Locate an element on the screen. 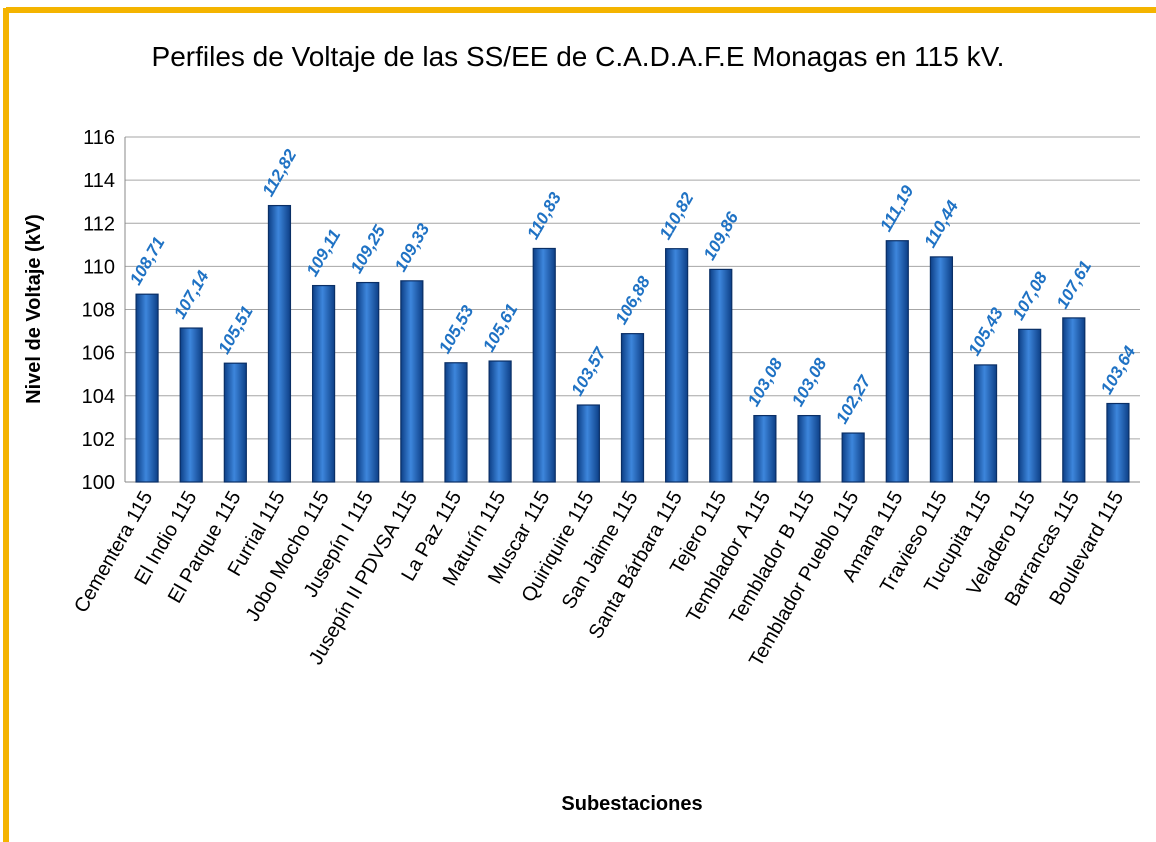 This screenshot has width=1156, height=842. data-label: 110,44 is located at coordinates (941, 224).